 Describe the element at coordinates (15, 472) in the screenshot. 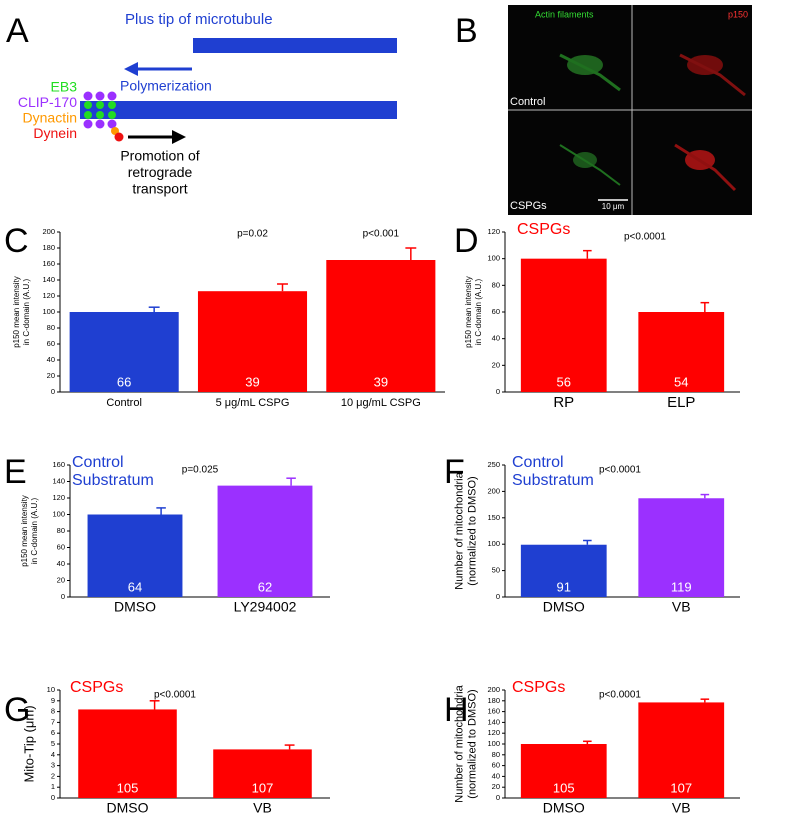

I see `panel-letter: E` at that location.